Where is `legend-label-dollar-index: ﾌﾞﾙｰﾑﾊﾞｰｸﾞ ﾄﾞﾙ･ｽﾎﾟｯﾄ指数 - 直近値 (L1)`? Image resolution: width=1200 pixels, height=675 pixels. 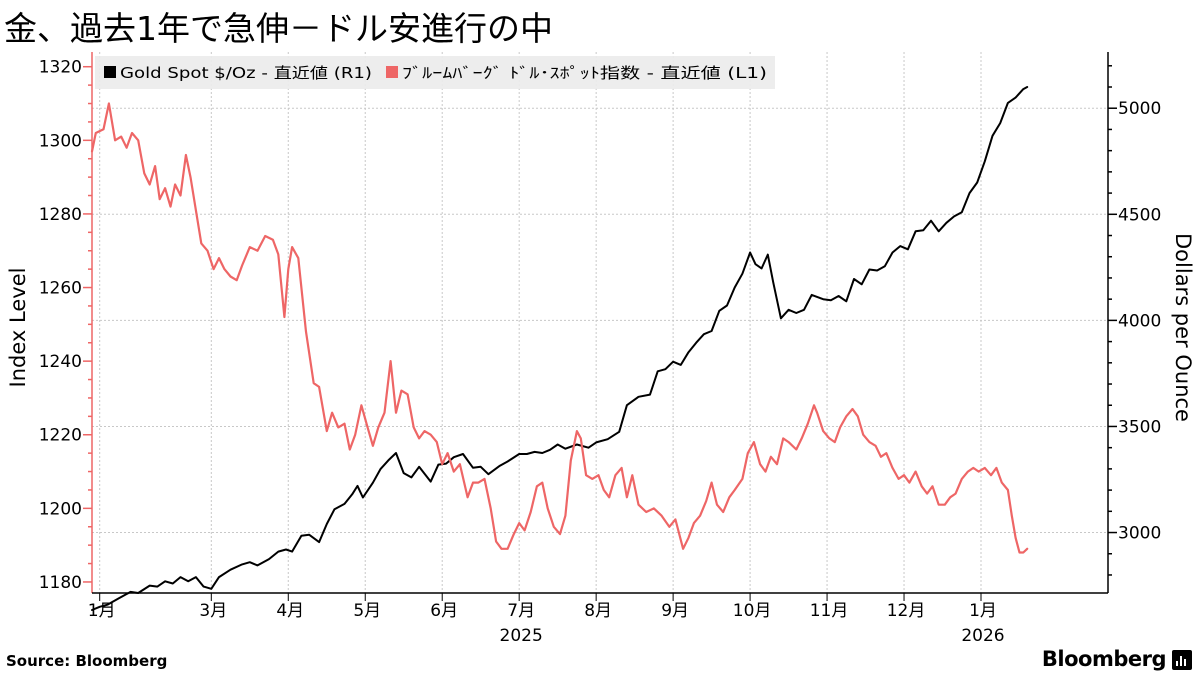
legend-label-dollar-index: ﾌﾞﾙｰﾑﾊﾞｰｸﾞ ﾄﾞﾙ･ｽﾎﾟｯﾄ指数 - 直近値 (L1) is located at coordinates (584, 73).